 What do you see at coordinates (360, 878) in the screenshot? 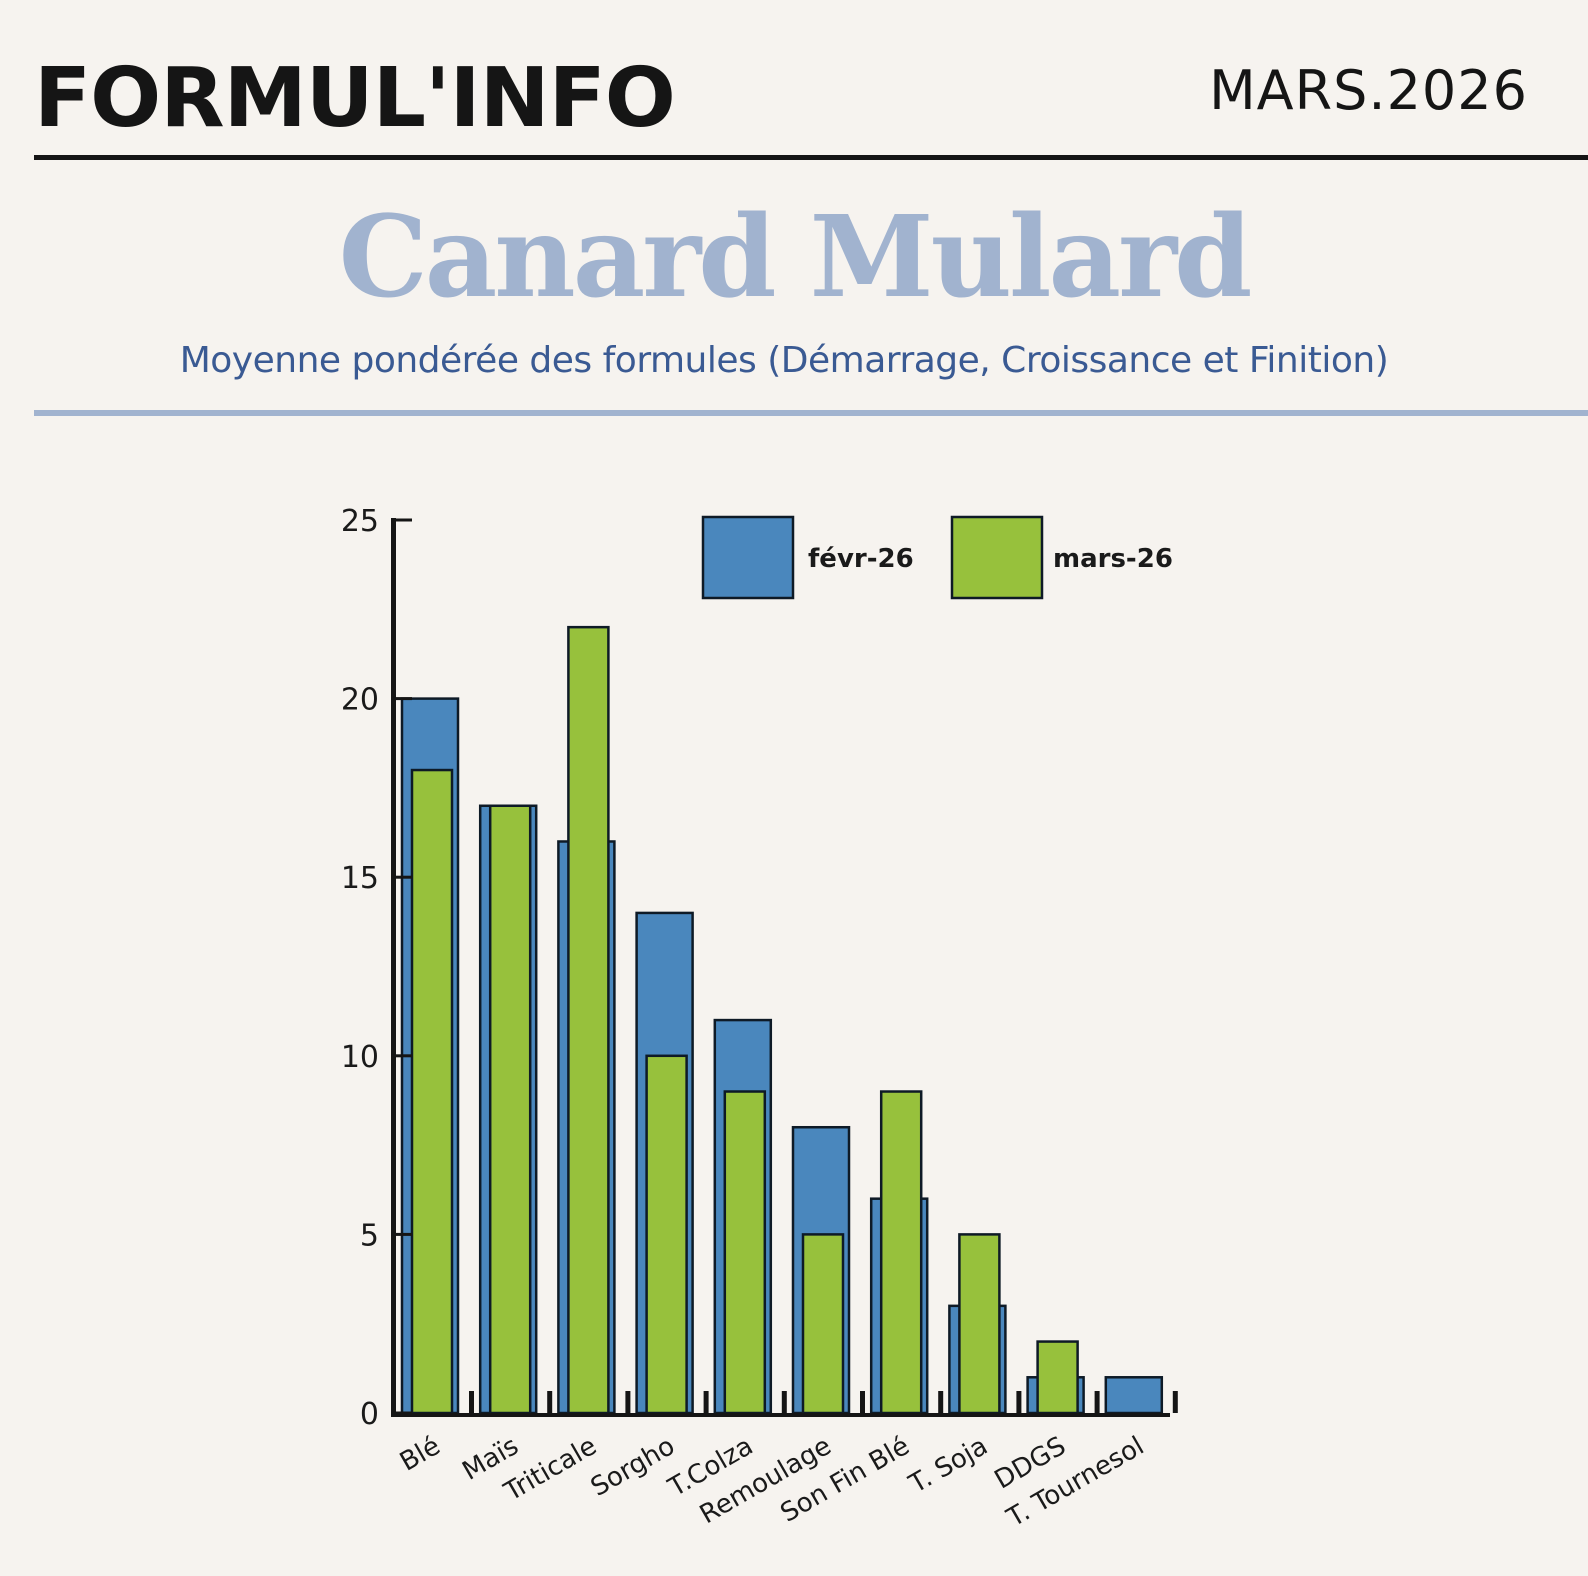
I see `y-tick-label: 15` at bounding box center [360, 878].